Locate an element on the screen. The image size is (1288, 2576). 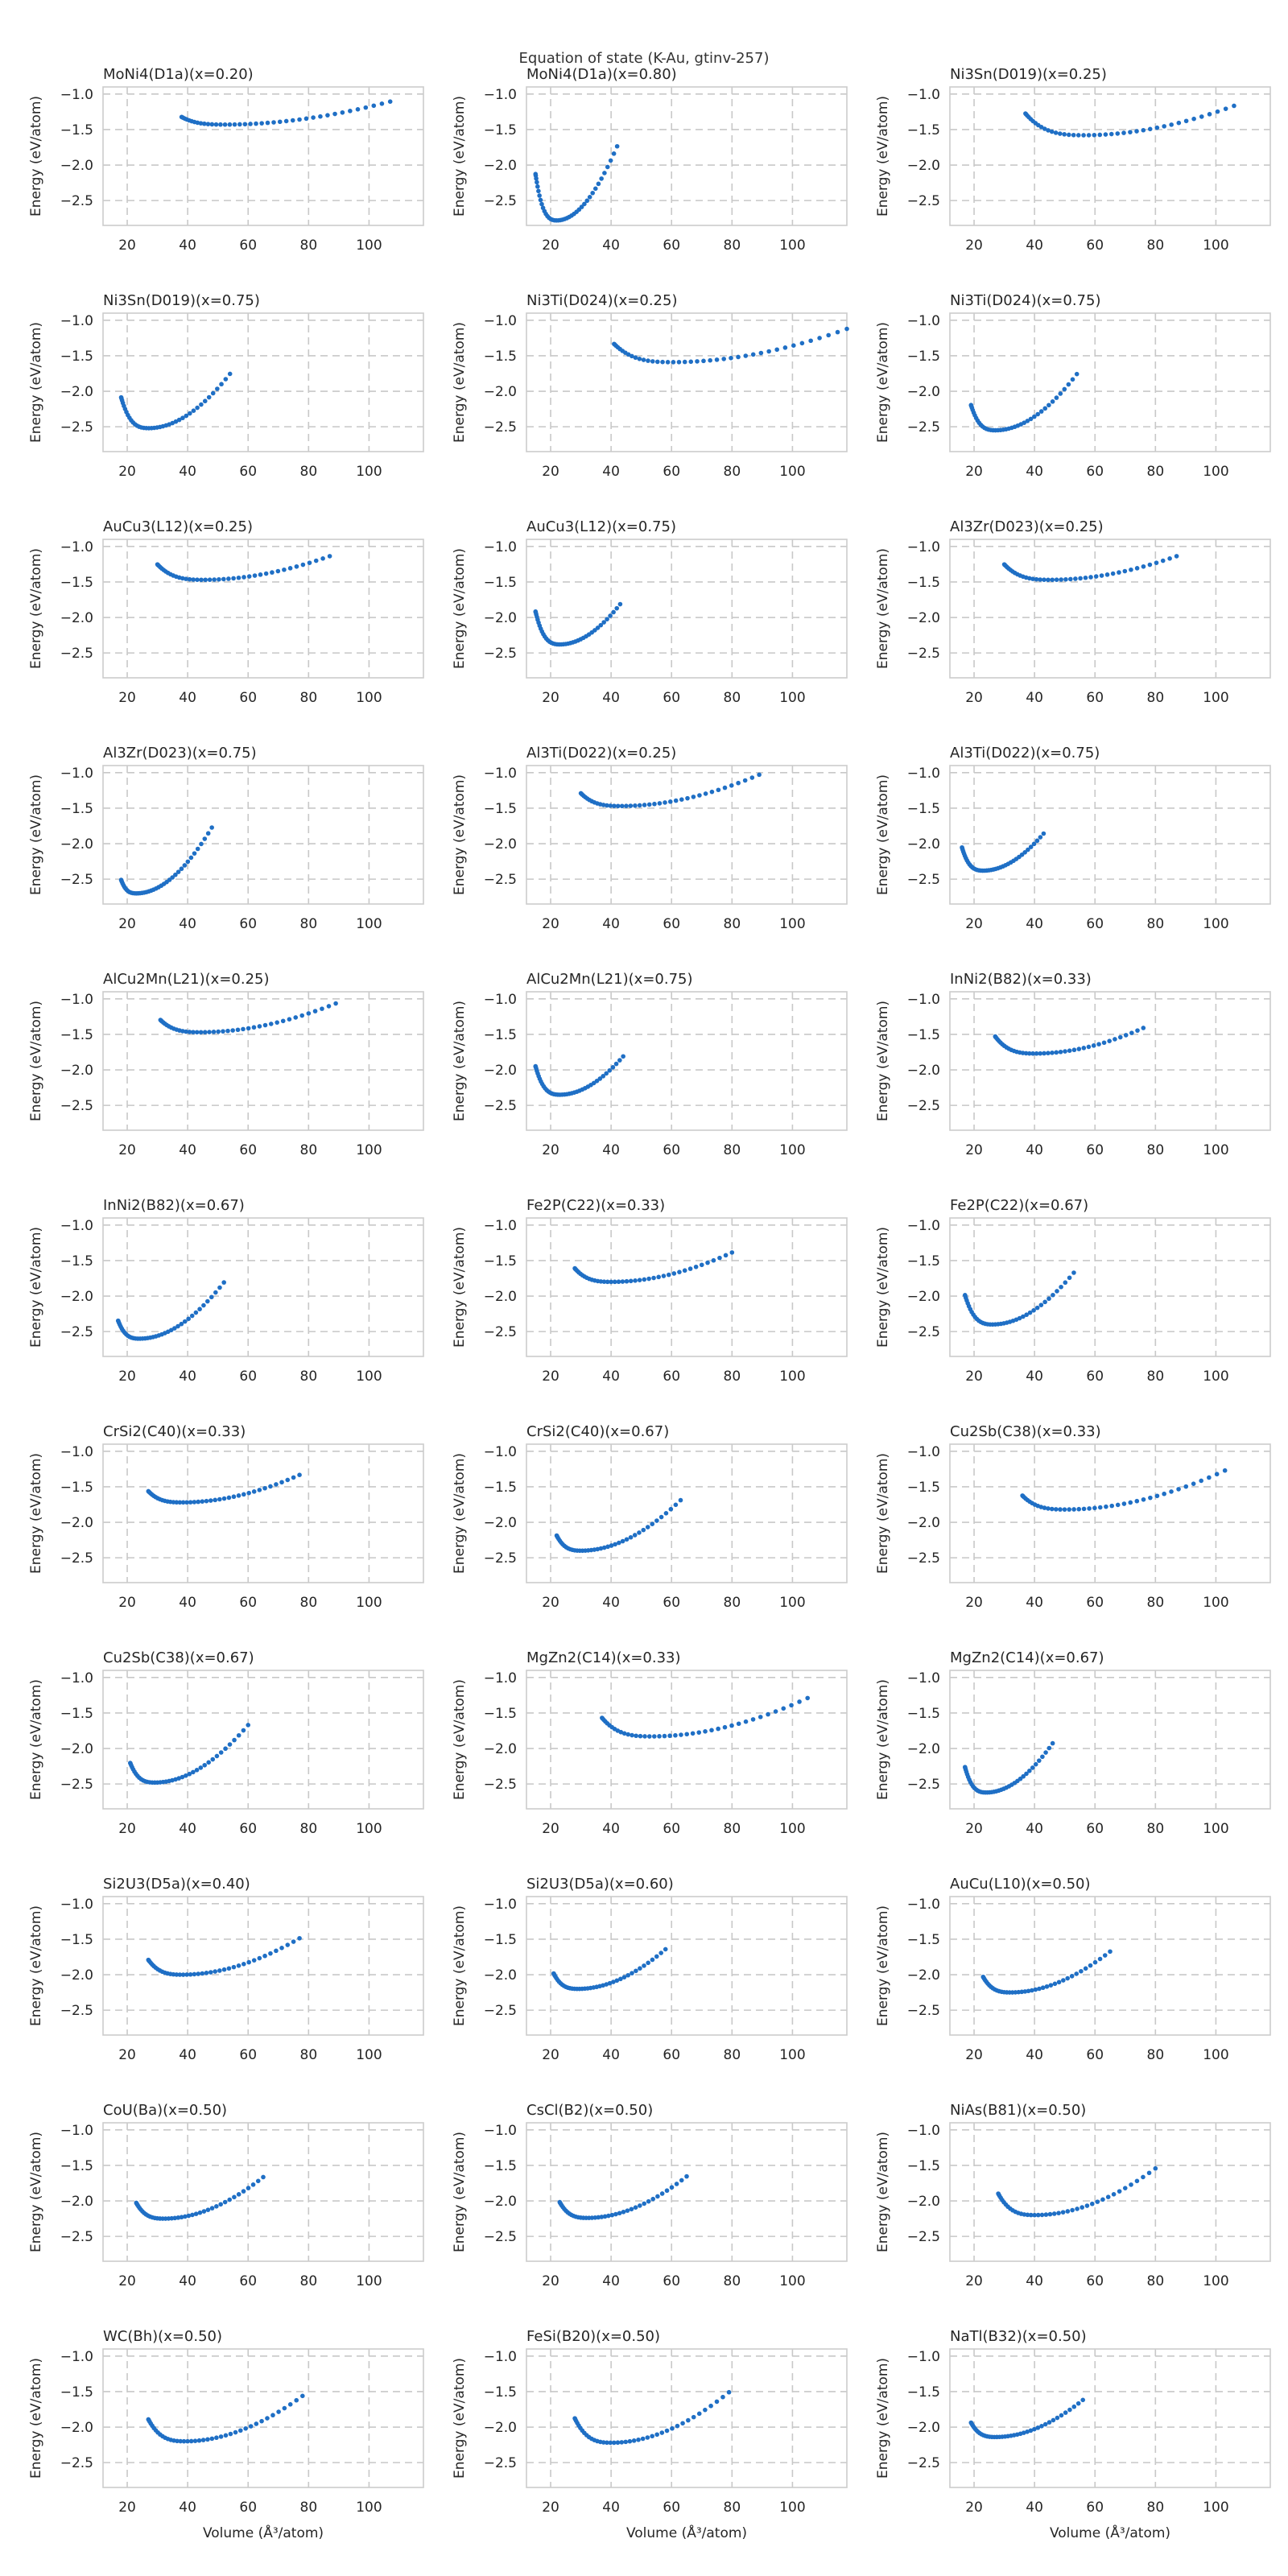
y-tick-label: −2.0 is located at coordinates (76, 844).